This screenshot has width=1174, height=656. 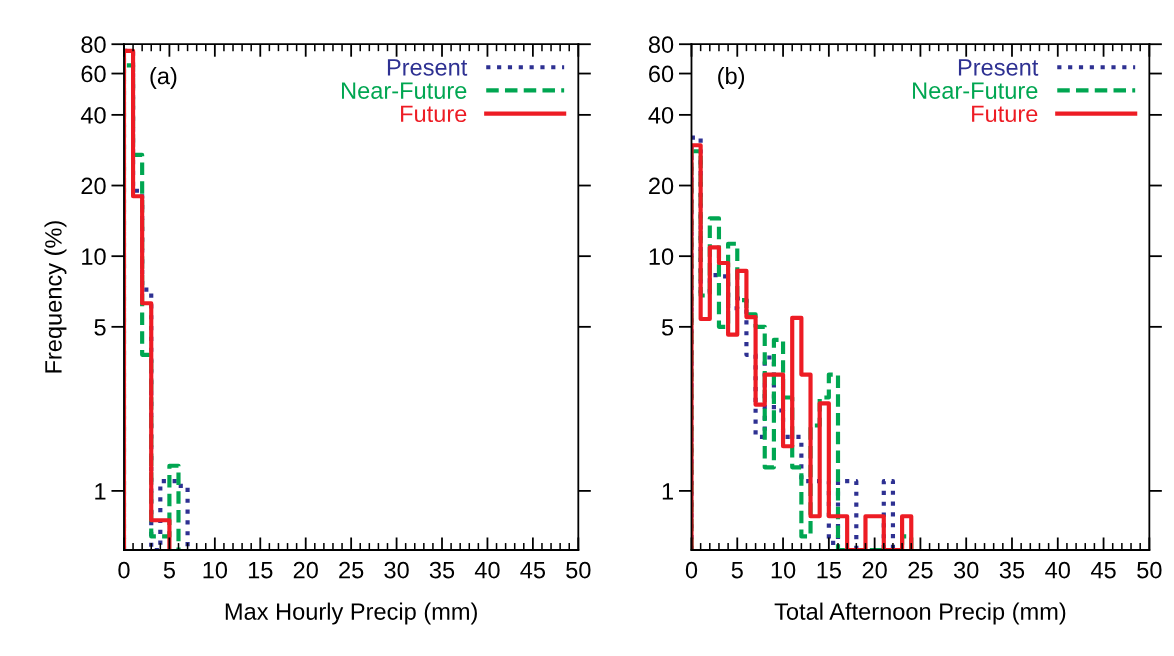 What do you see at coordinates (731, 77) in the screenshot?
I see `annotation: (b)` at bounding box center [731, 77].